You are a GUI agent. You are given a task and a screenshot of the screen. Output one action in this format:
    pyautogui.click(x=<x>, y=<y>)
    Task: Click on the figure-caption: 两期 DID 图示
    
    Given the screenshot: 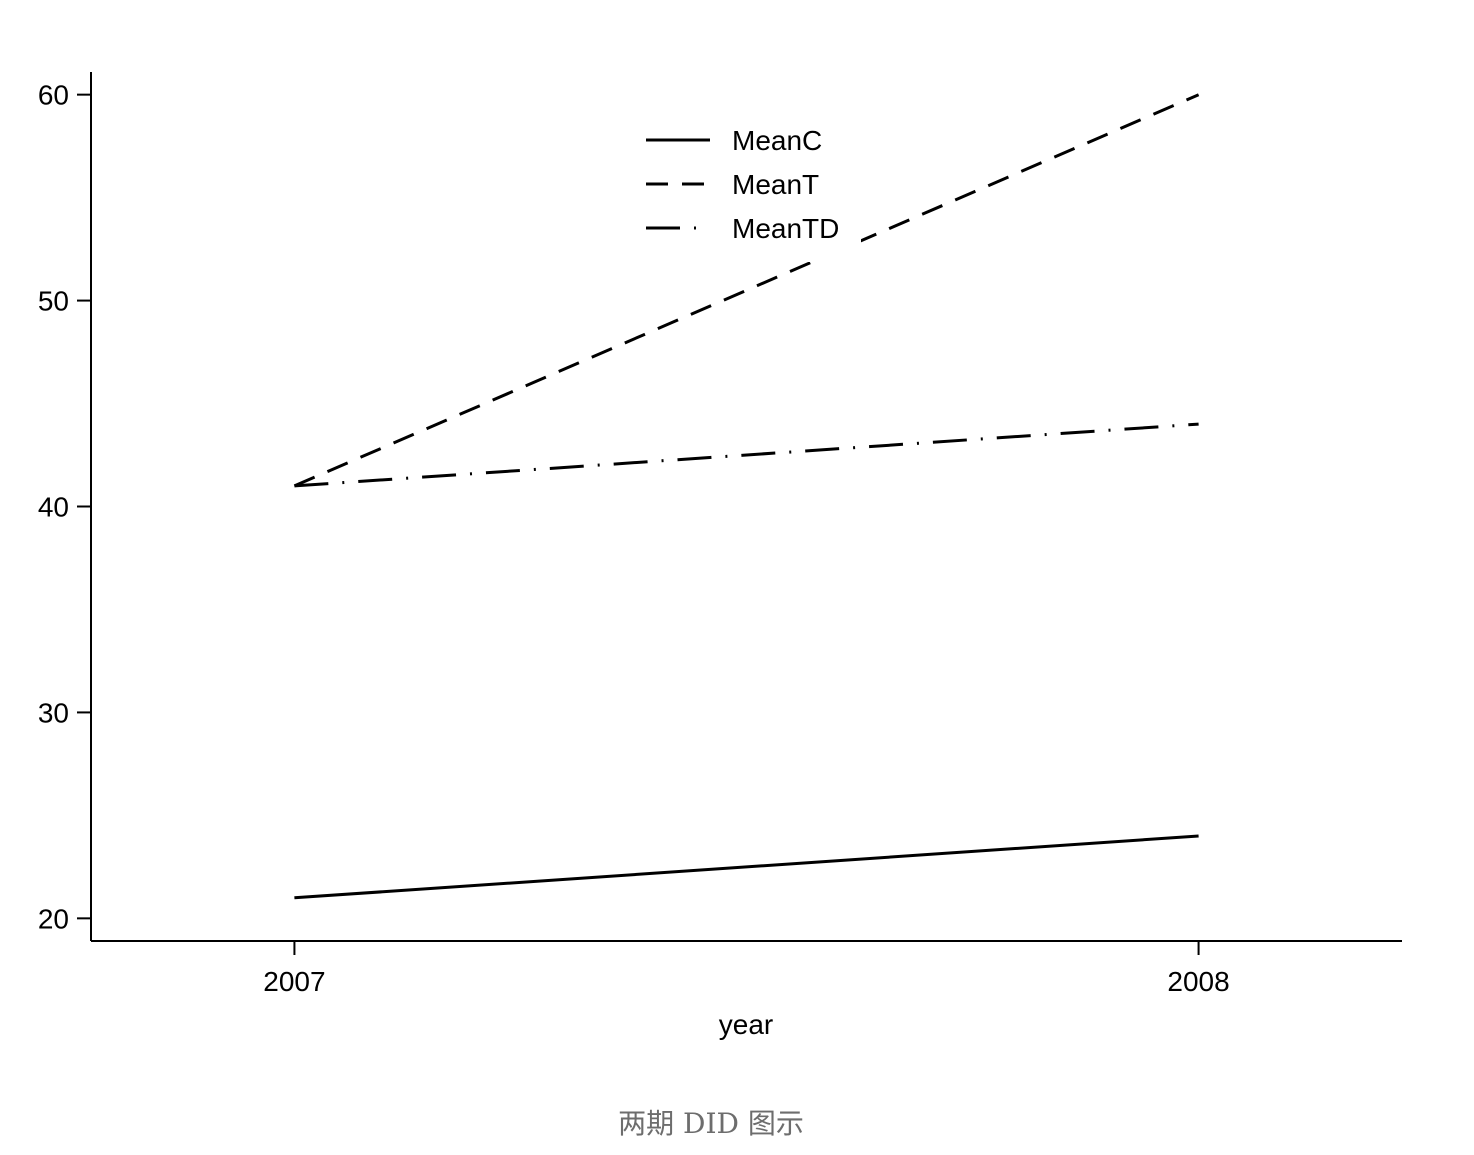 What is the action you would take?
    pyautogui.click(x=711, y=1123)
    